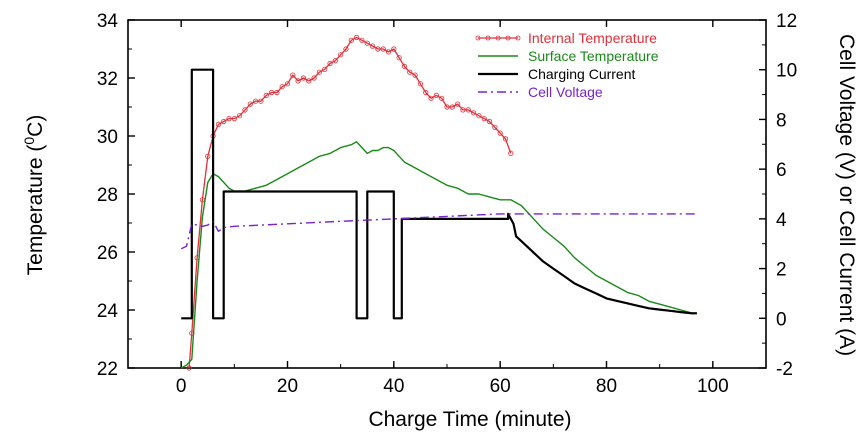 The width and height of the screenshot is (858, 437). What do you see at coordinates (781, 319) in the screenshot?
I see `right-tick-label: 0` at bounding box center [781, 319].